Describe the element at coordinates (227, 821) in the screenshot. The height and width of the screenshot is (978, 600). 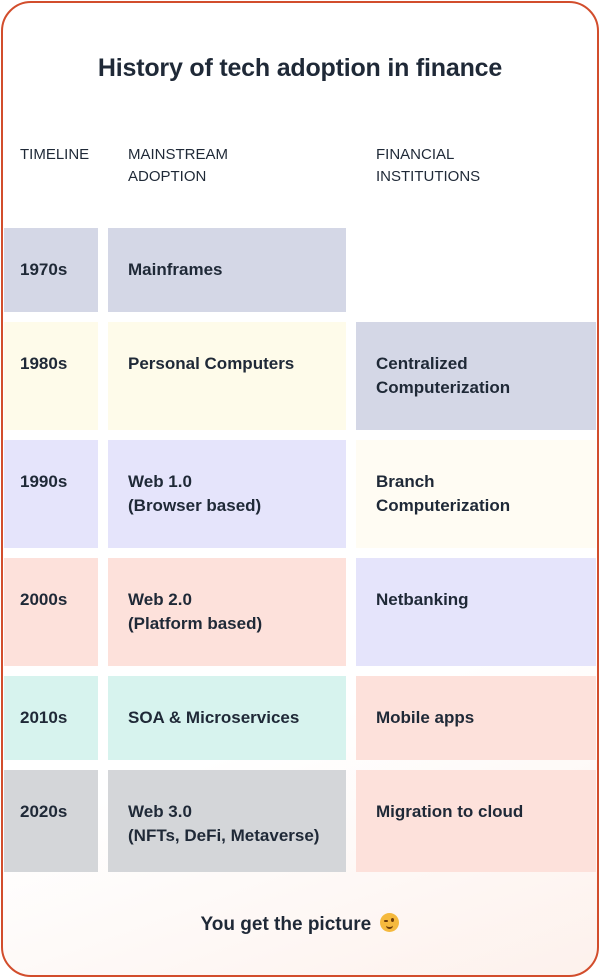
I see `mainstream-2020s: Web 3.0 (NFTs, DeFi, Metaverse)` at that location.